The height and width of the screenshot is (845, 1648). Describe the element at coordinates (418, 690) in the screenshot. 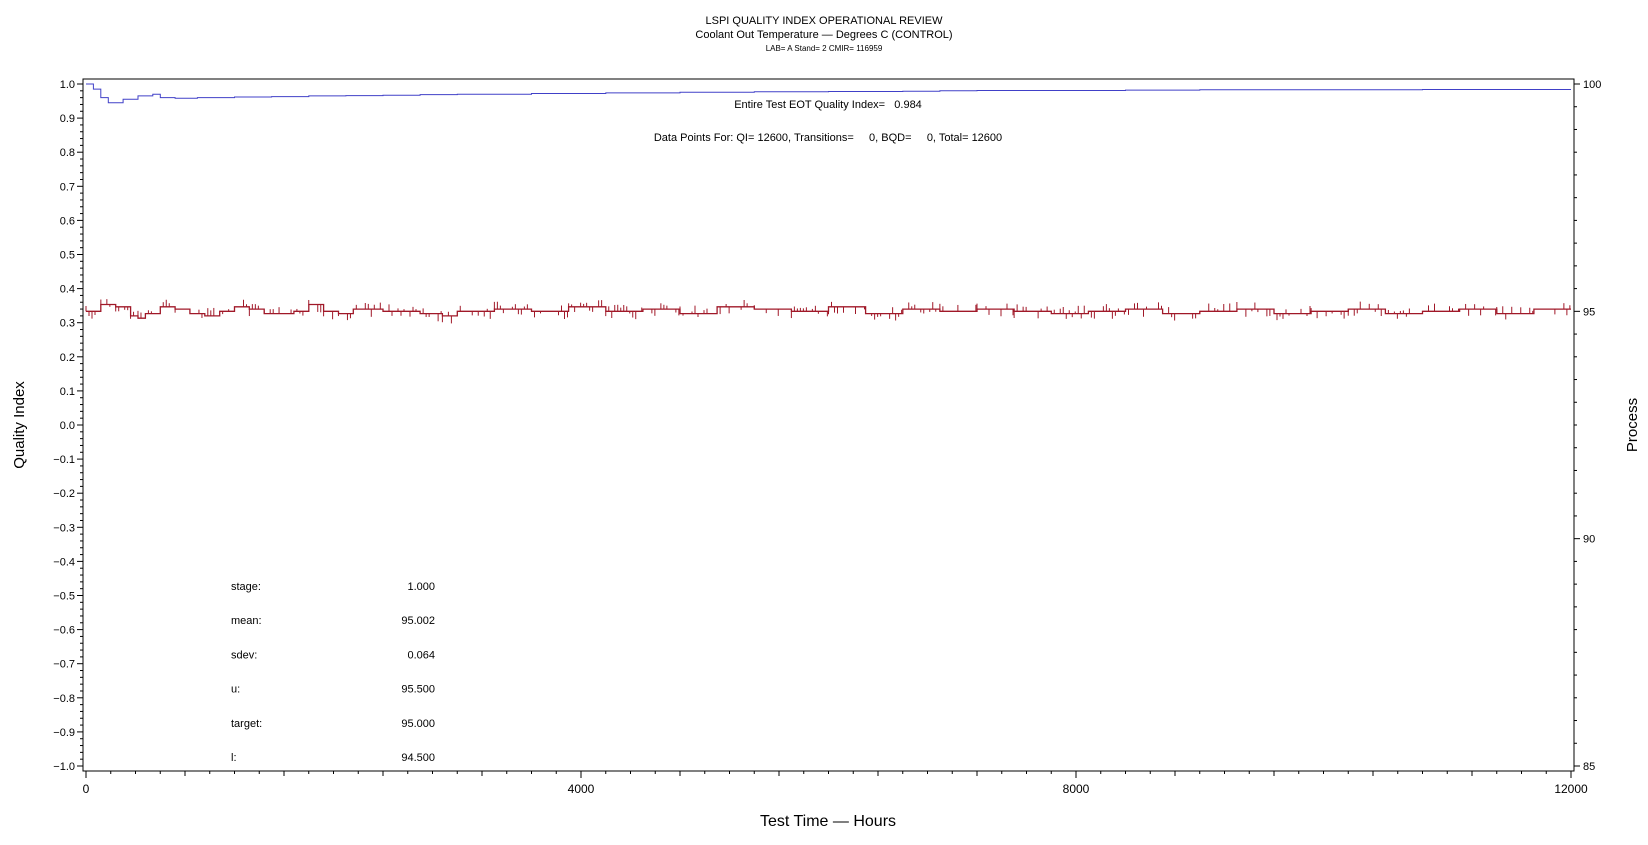

I see `stat-value: 95.500` at that location.